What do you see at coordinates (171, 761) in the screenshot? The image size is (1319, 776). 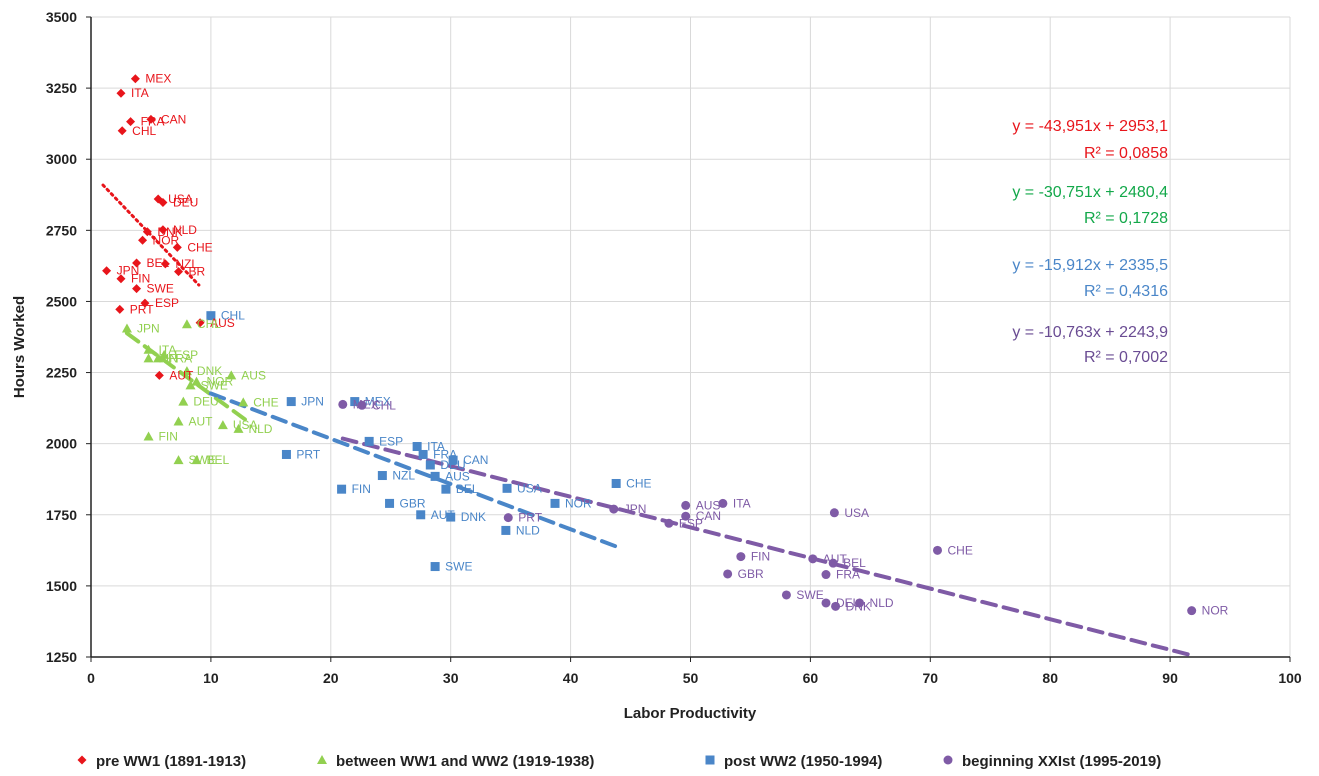 I see `legend-label: pre WW1 (1891-1913)` at bounding box center [171, 761].